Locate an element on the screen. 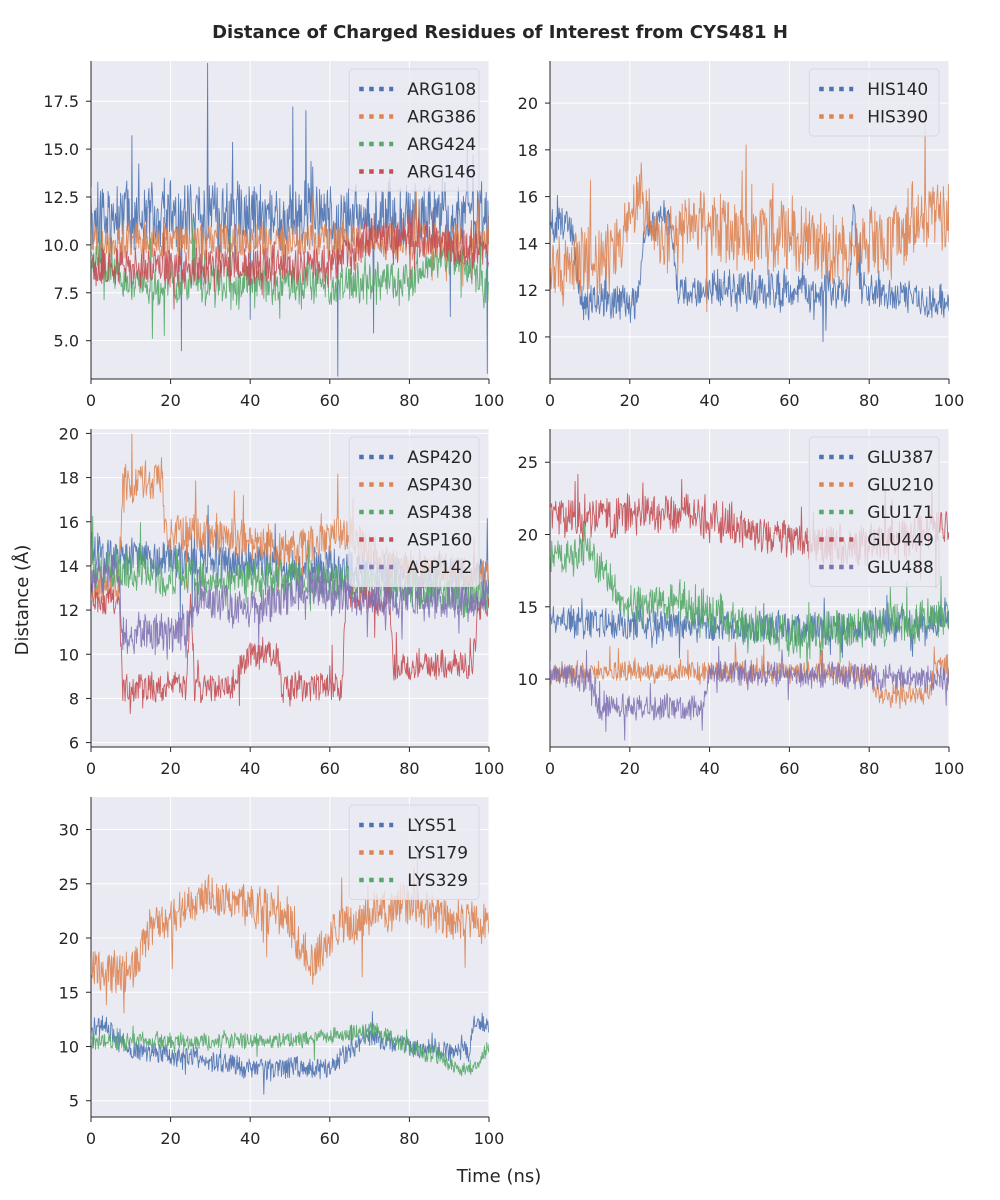 The width and height of the screenshot is (1000, 1200). legend-label: ASP160 is located at coordinates (439, 541).